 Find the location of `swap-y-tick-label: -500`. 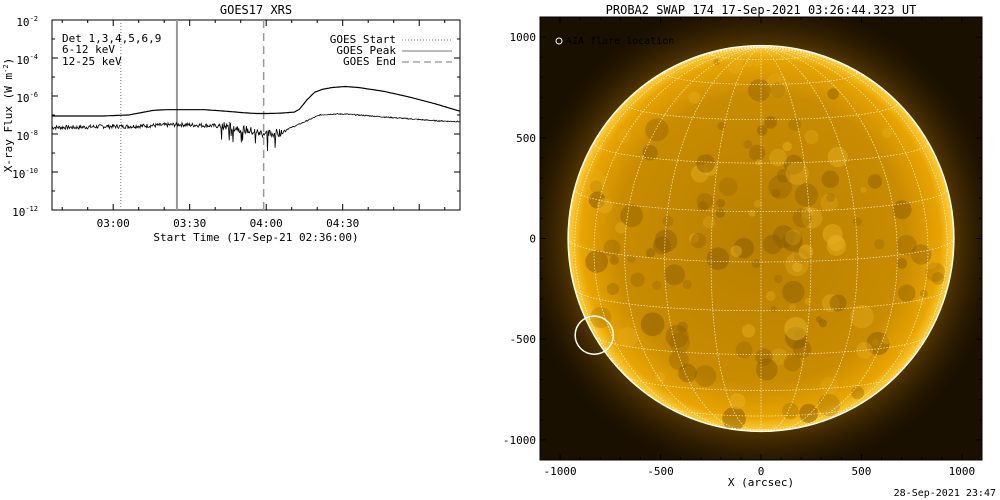

swap-y-tick-label: -500 is located at coordinates (523, 339).